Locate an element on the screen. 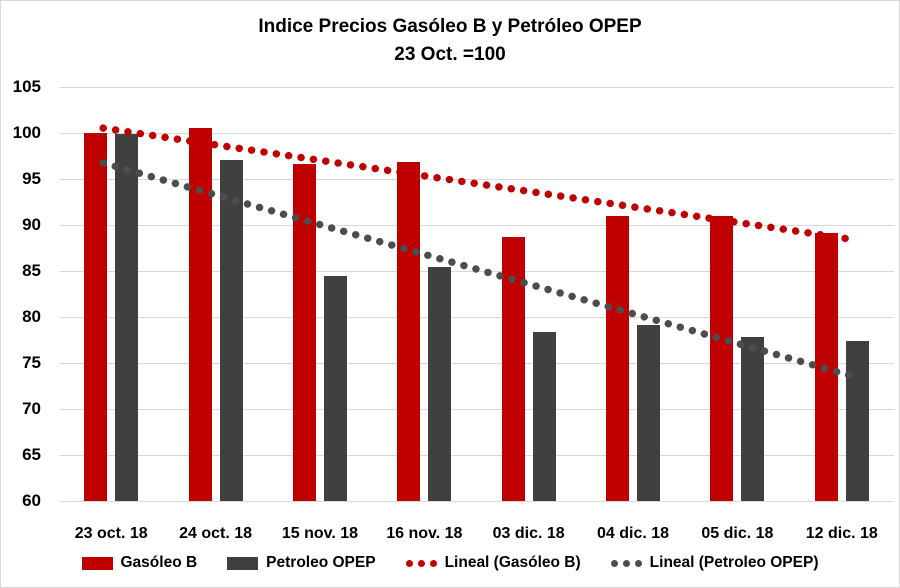  chart-title: Indice Precios Gasóleo B y Petróleo OPEP is located at coordinates (450, 26).